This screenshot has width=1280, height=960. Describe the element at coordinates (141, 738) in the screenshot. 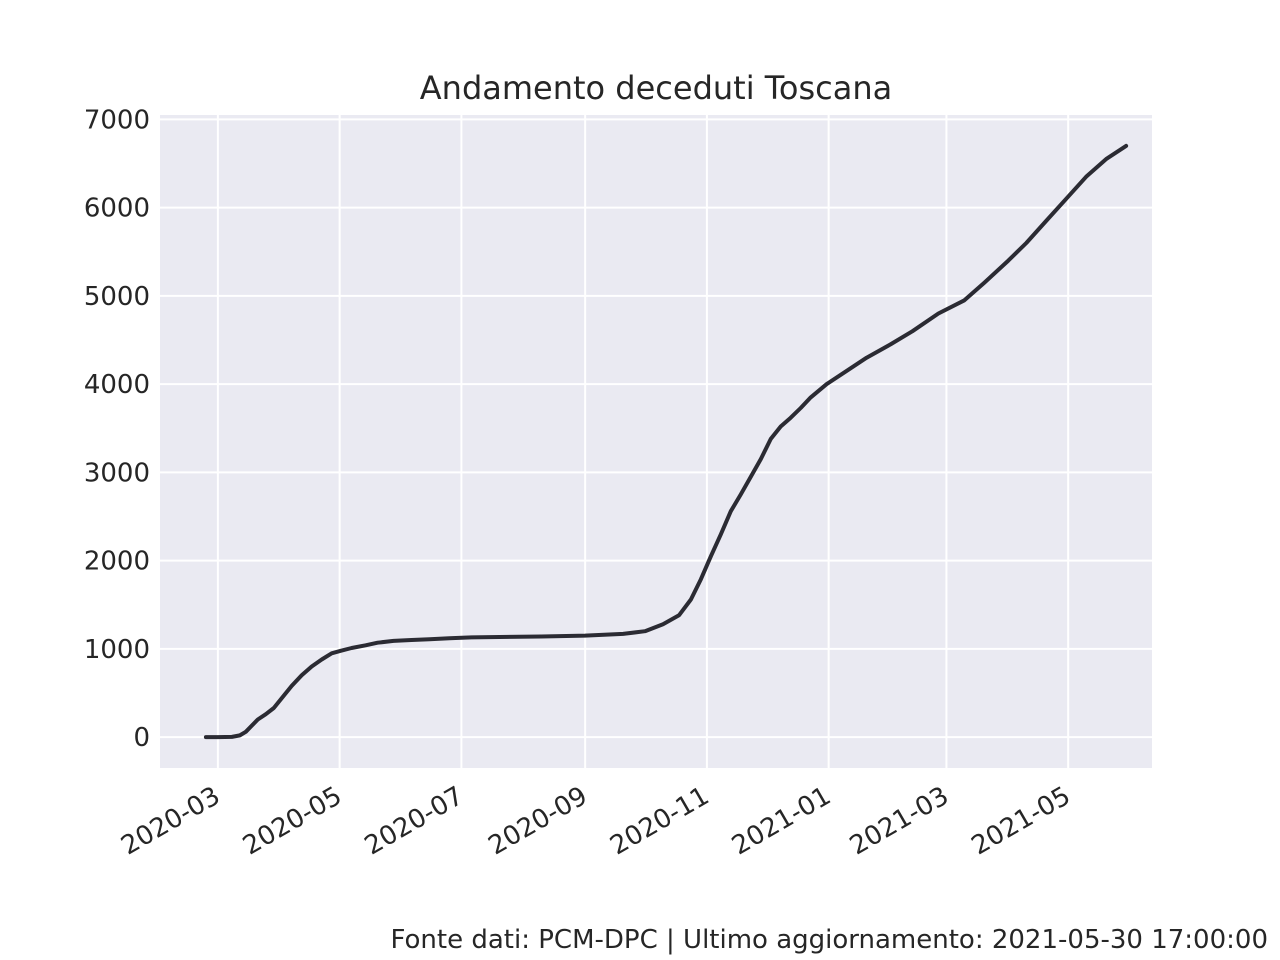

I see `y-tick-label: 0` at that location.